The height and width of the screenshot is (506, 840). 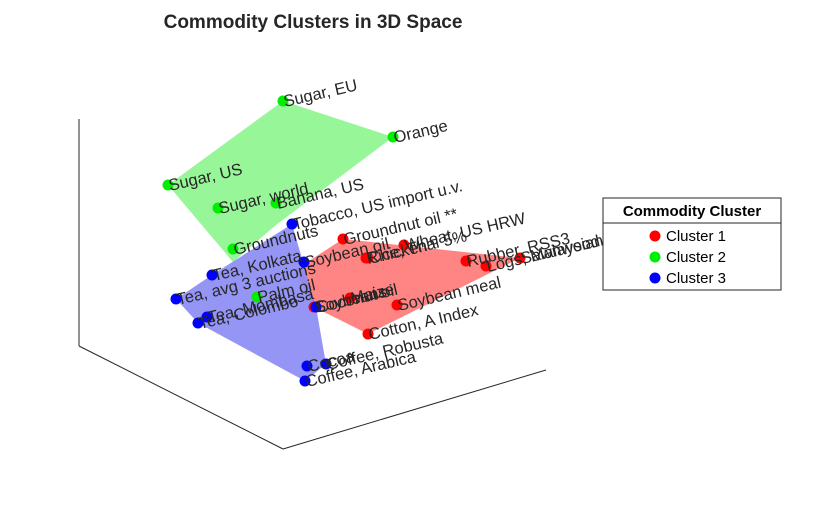 I want to click on point-label: Sugar, EU, so click(x=320, y=93).